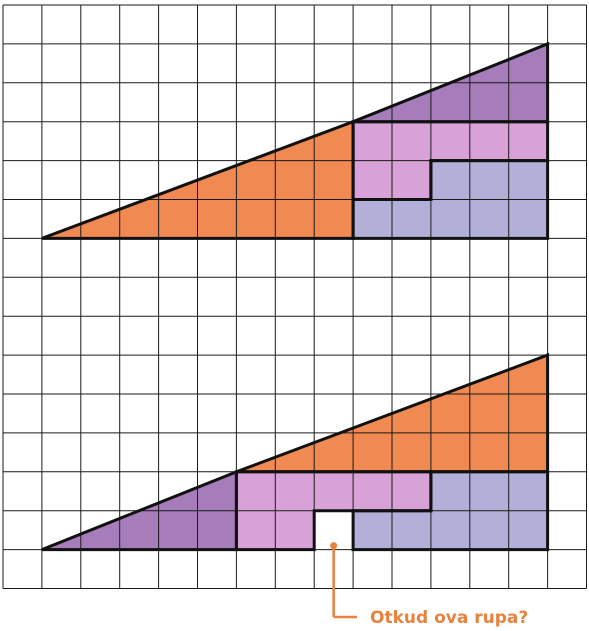 The height and width of the screenshot is (631, 589). I want to click on bottom-lavender-piece-outline, so click(450, 511).